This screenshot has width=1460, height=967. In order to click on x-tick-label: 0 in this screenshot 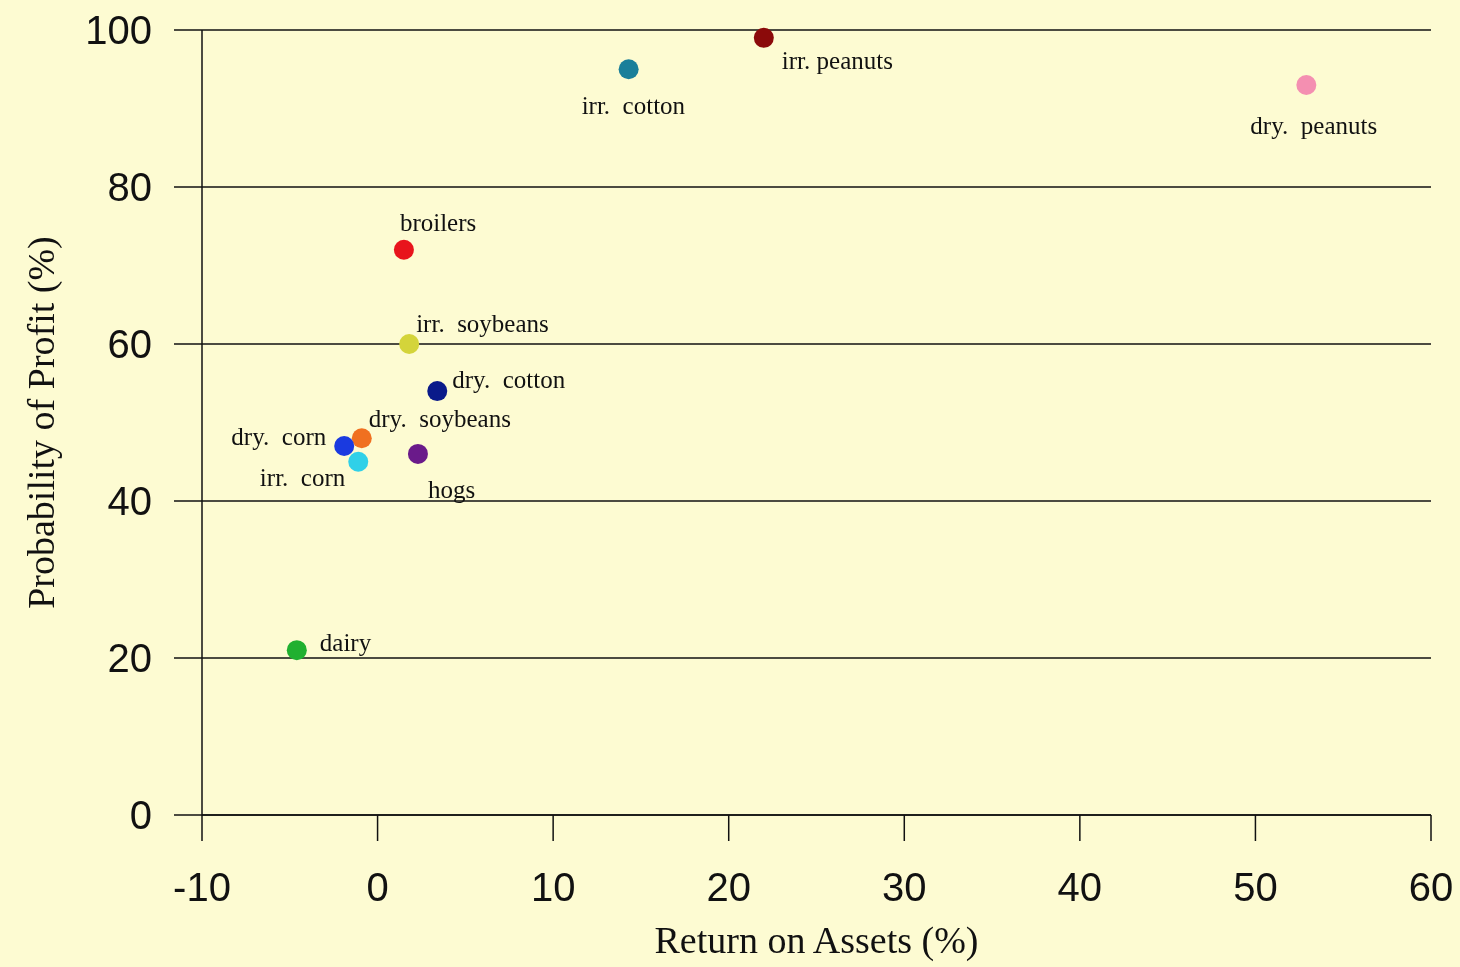, I will do `click(377, 887)`.